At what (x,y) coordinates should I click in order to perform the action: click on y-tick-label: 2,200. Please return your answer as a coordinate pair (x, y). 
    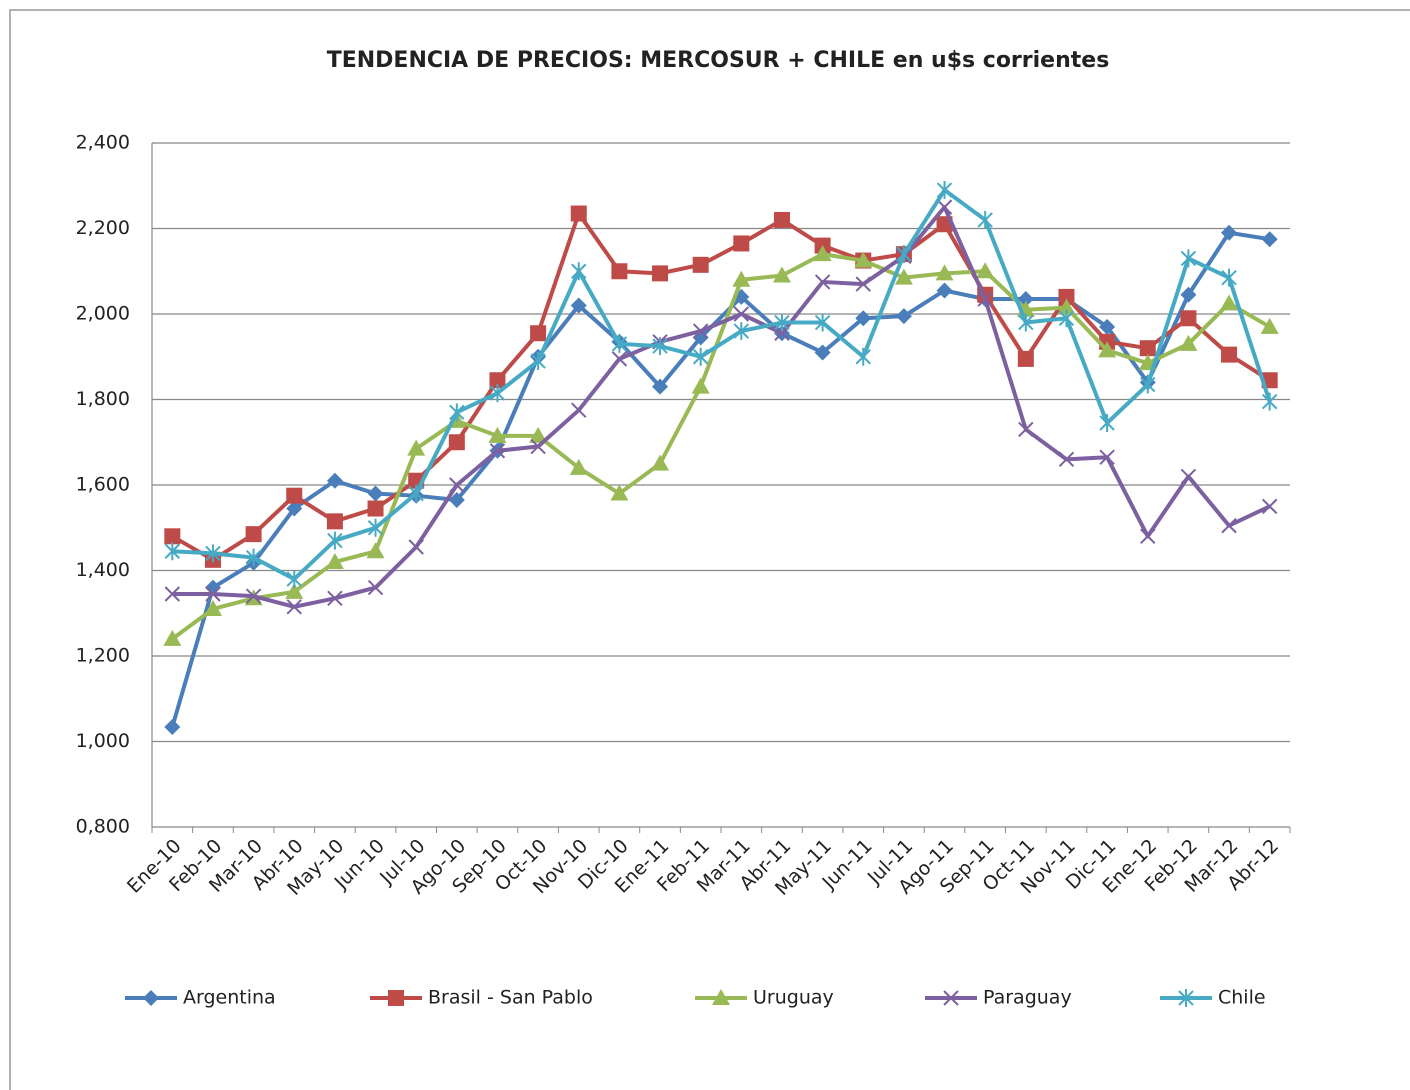
    Looking at the image, I should click on (103, 228).